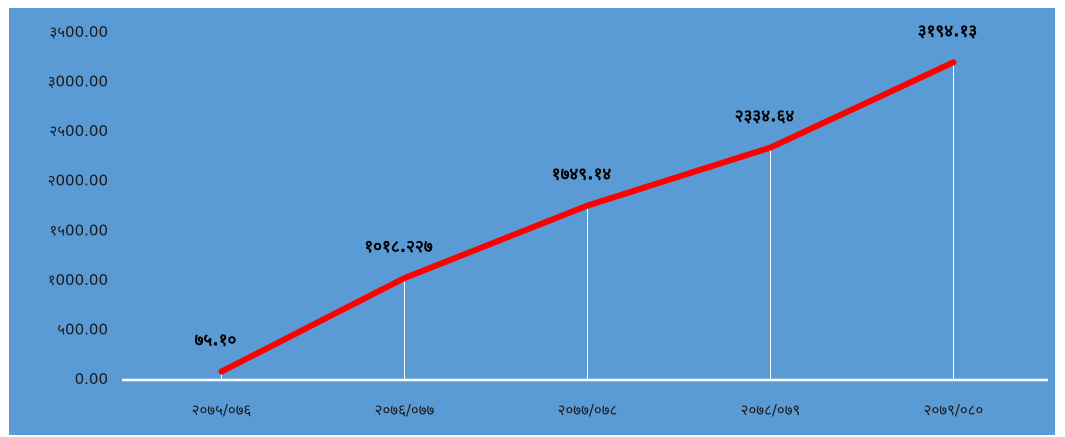 The image size is (1065, 437). What do you see at coordinates (78, 82) in the screenshot?
I see `y-tick-label: ३000.00` at bounding box center [78, 82].